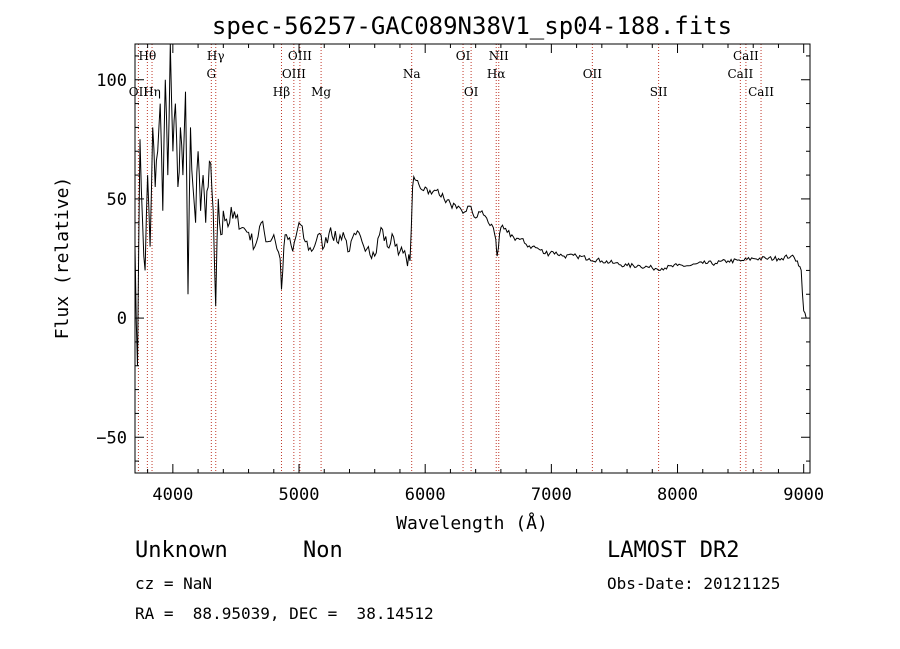 The width and height of the screenshot is (900, 649). I want to click on line-marker-label-5: Hβ, so click(281, 92).